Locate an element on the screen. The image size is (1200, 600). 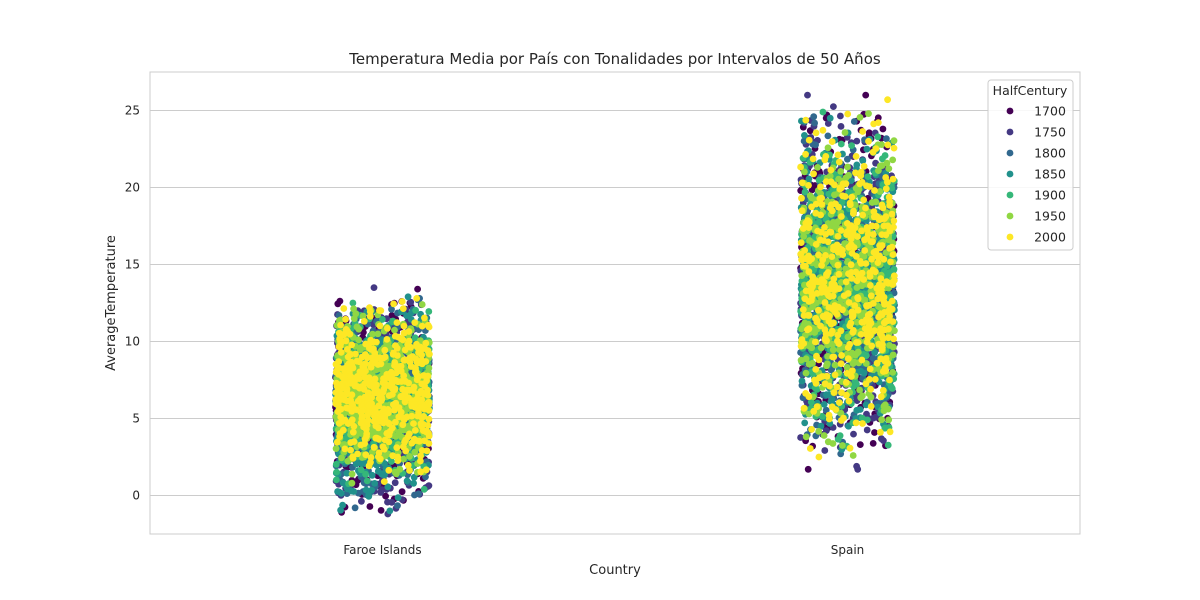
y-tick-label: 20 is located at coordinates (132, 188).